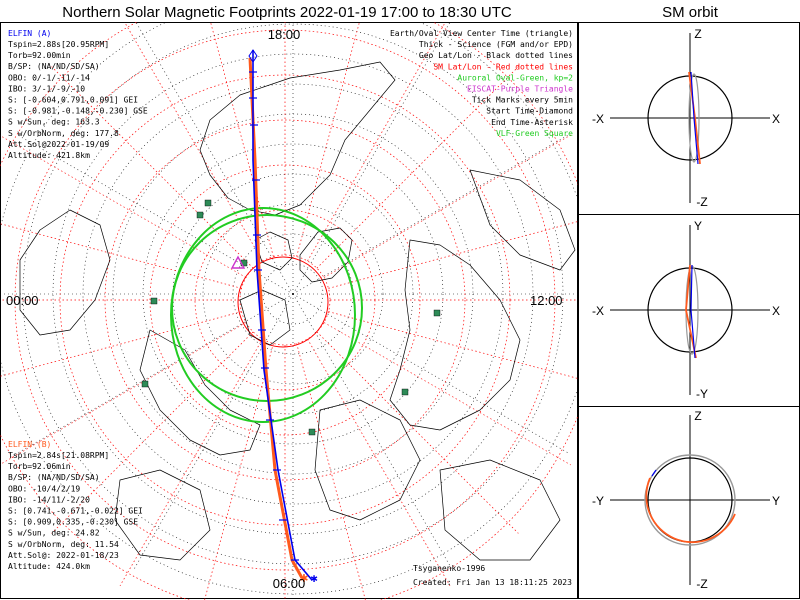 This screenshot has height=600, width=800. What do you see at coordinates (449, 568) in the screenshot?
I see `credit-model: Tsyganenko-1996` at bounding box center [449, 568].